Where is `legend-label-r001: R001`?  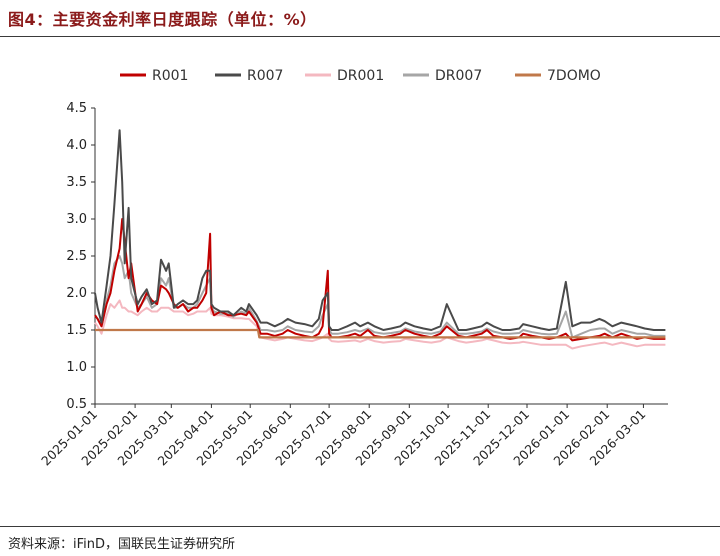 legend-label-r001: R001 is located at coordinates (170, 76).